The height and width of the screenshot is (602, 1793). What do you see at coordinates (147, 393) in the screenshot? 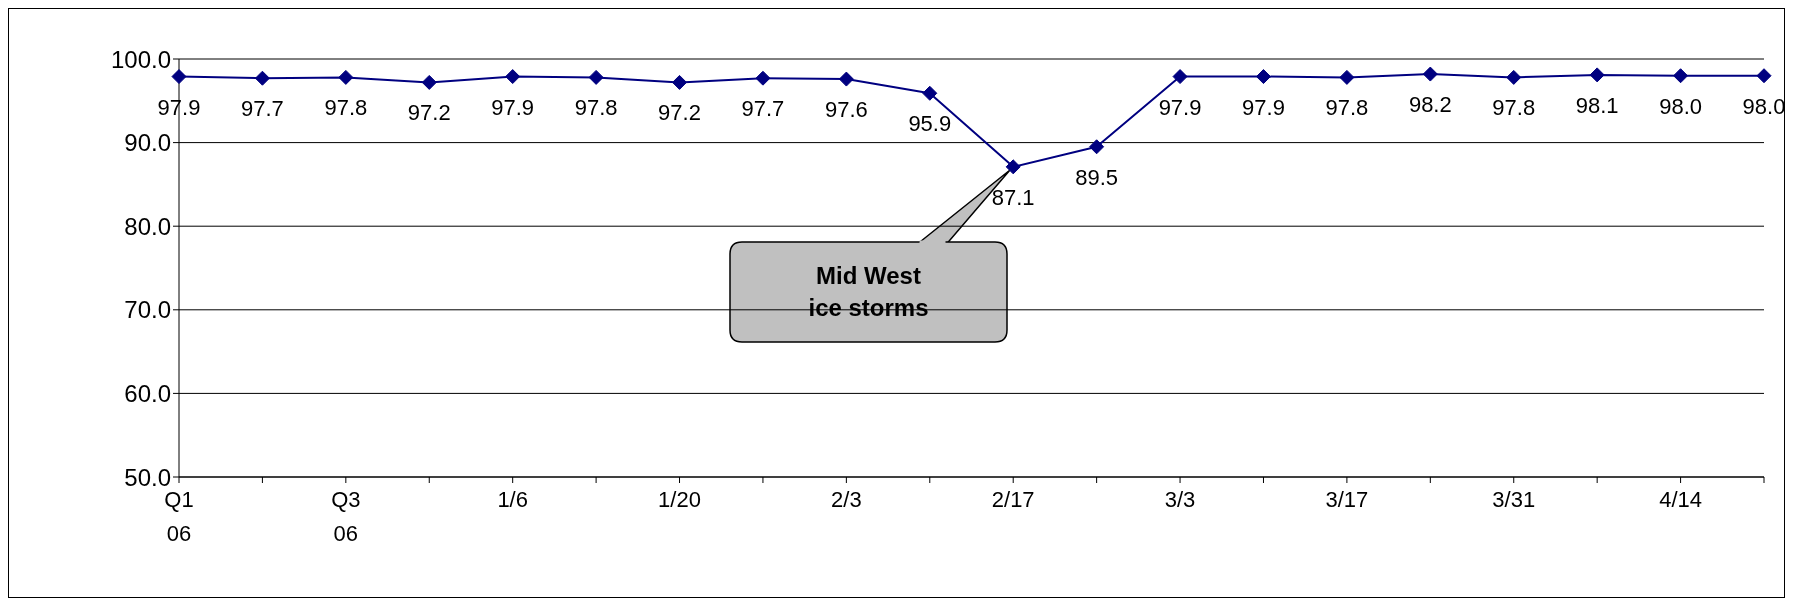
I see `y-tick-label: 60.0` at bounding box center [147, 393].